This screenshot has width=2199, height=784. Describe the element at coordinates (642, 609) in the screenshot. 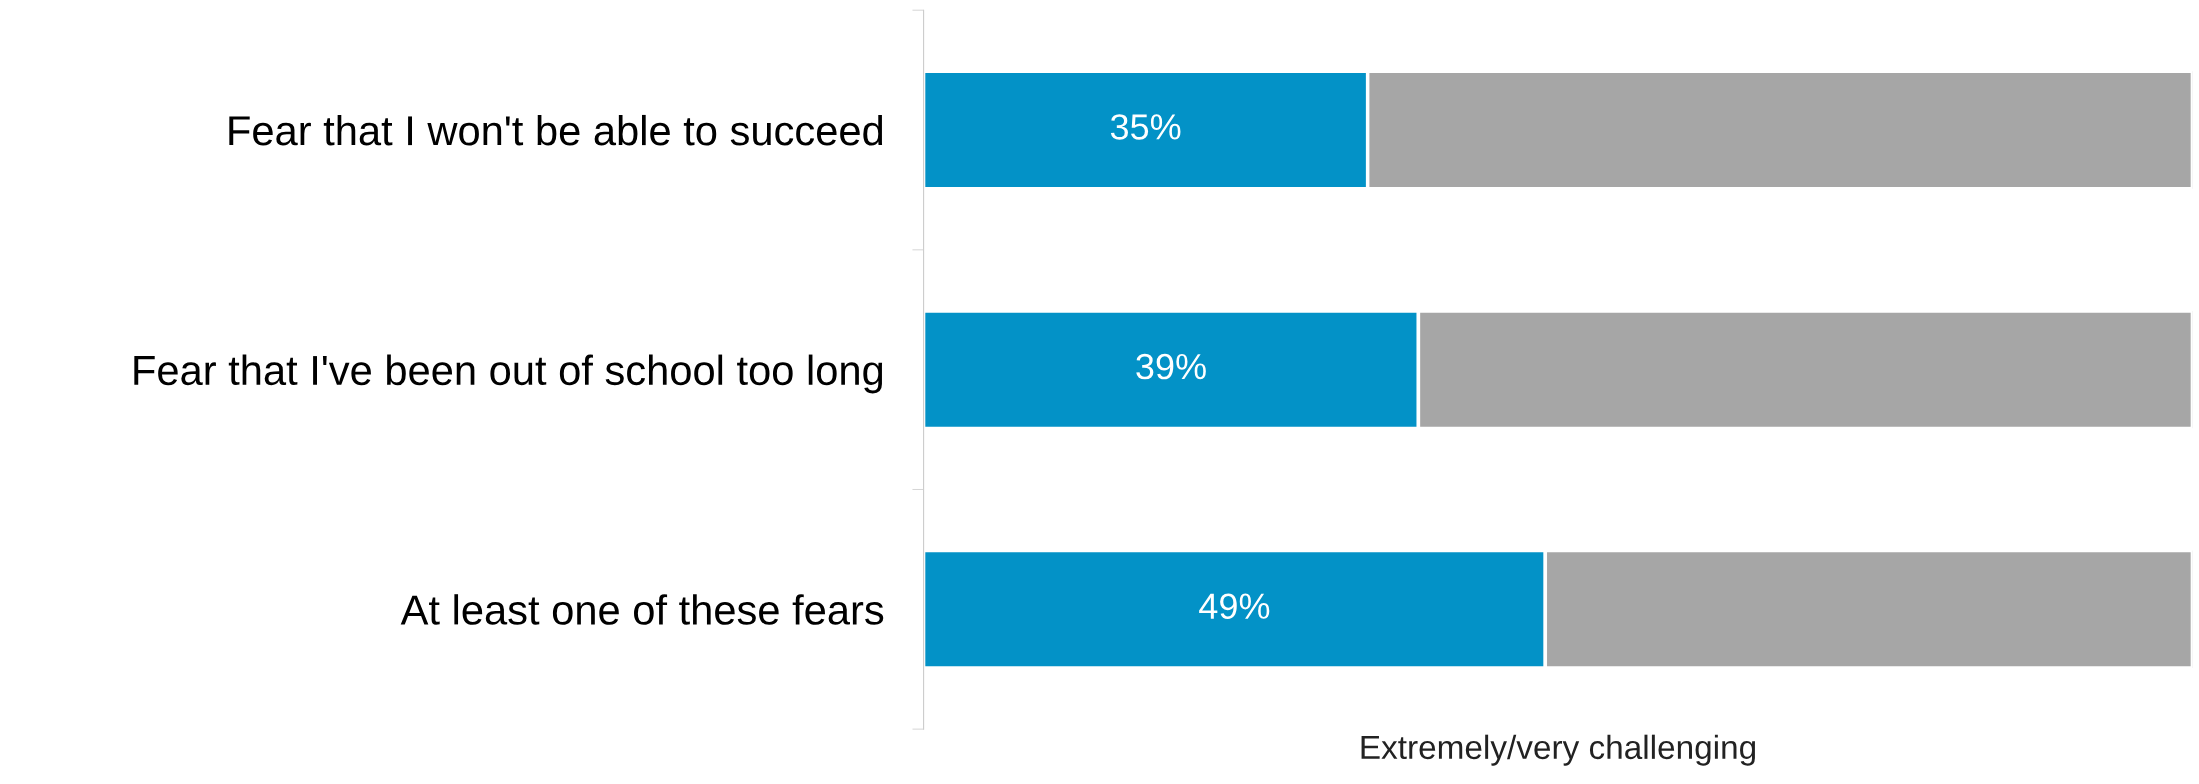

I see `y-tick-label: At least one of these fears` at that location.